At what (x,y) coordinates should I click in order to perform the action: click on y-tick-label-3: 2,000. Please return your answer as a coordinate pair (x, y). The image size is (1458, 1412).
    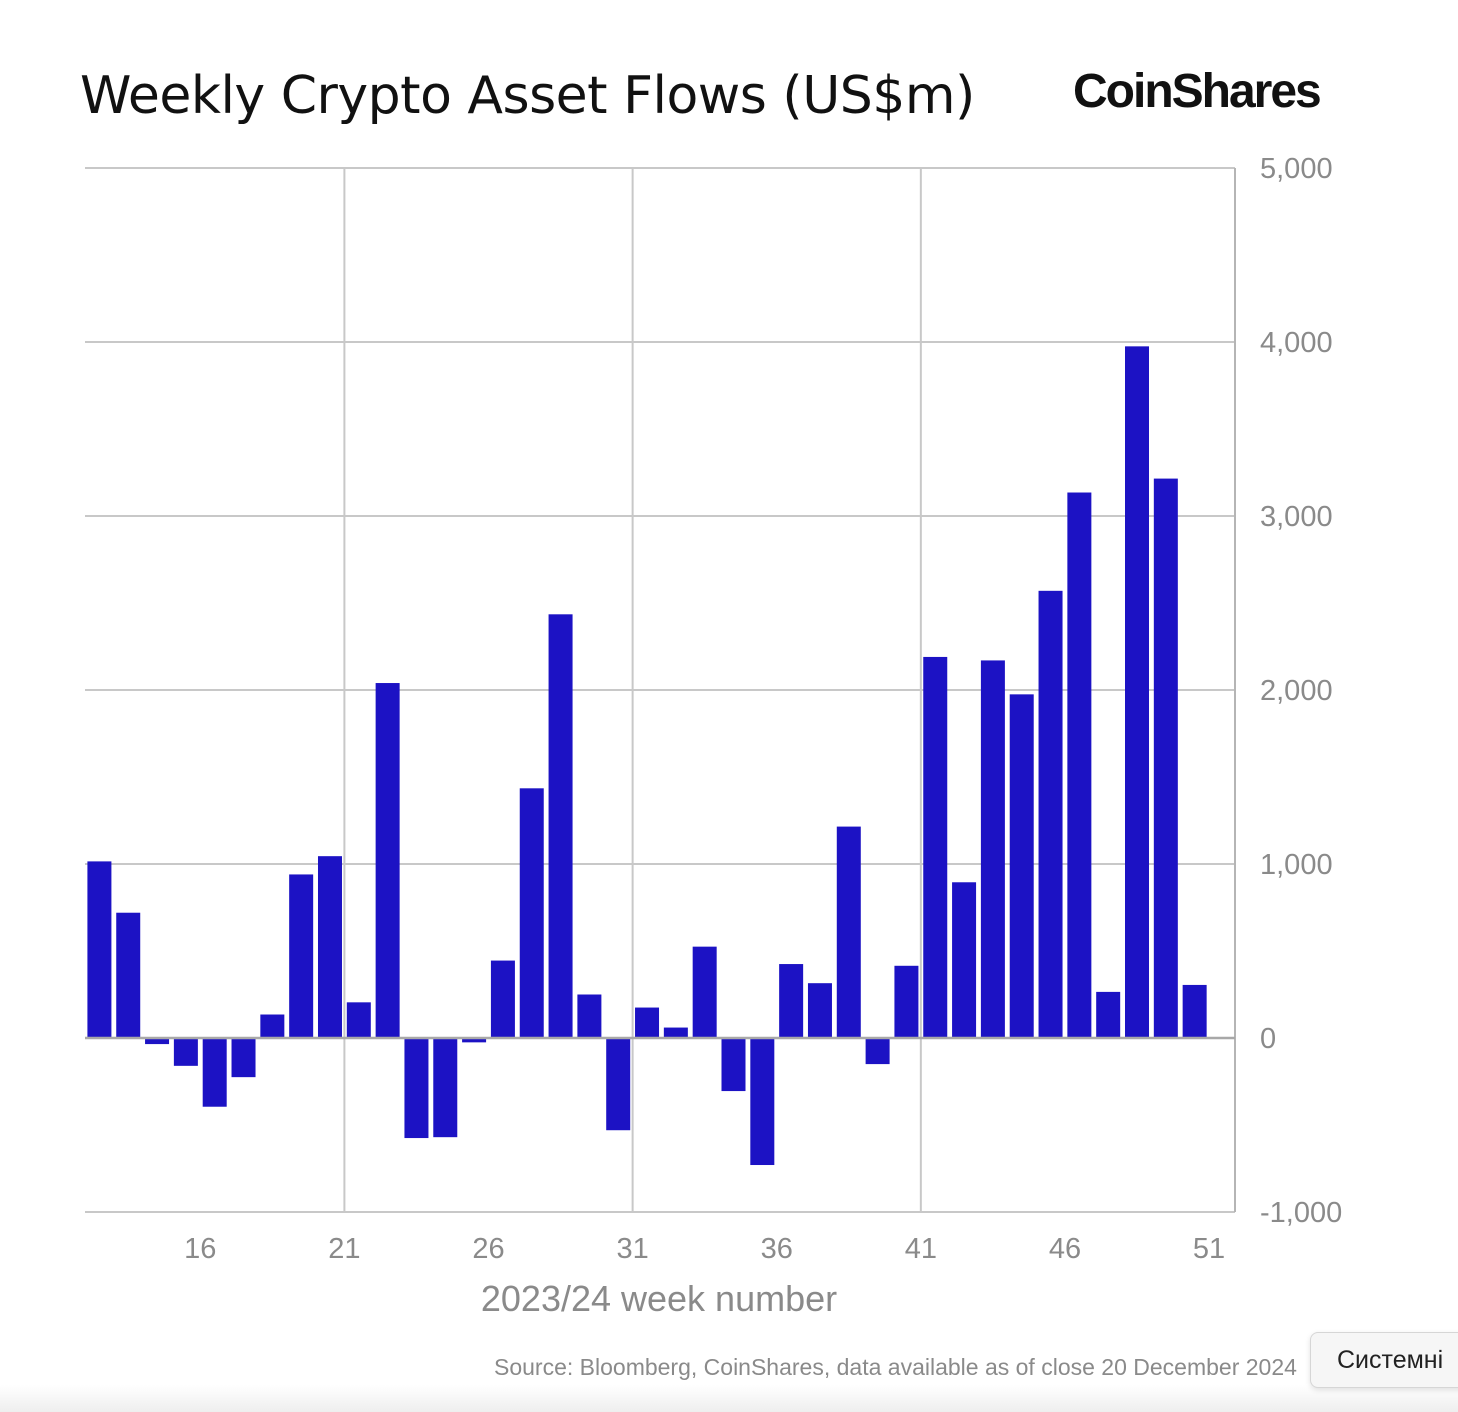
    Looking at the image, I should click on (1296, 691).